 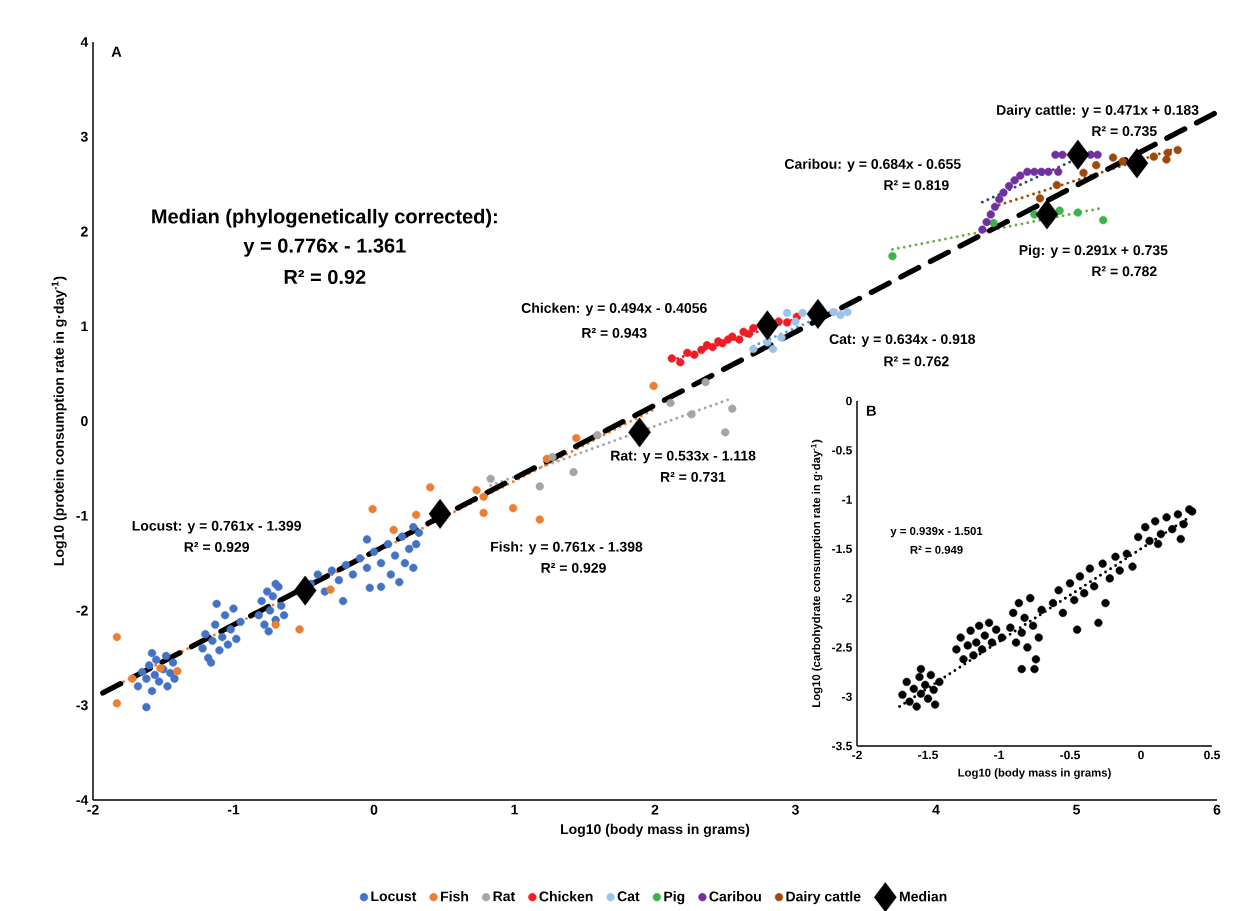 I want to click on y-axis-title: Log10 (protein consumption rate in g·day$^{-1}$), so click(x=59, y=421).